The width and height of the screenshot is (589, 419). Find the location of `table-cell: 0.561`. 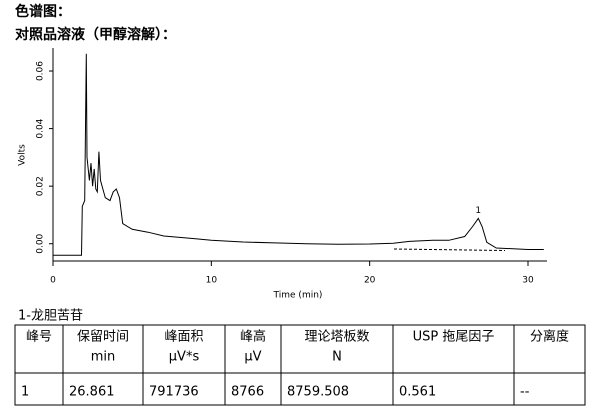

table-cell: 0.561 is located at coordinates (417, 392).